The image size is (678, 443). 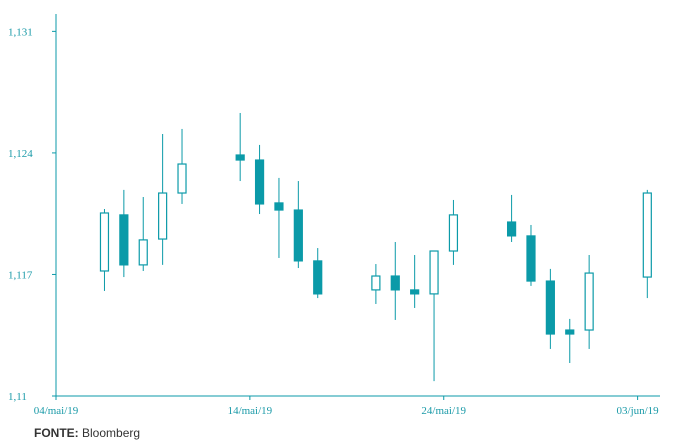 What do you see at coordinates (638, 411) in the screenshot?
I see `x-tick-label: 03/jun/19` at bounding box center [638, 411].